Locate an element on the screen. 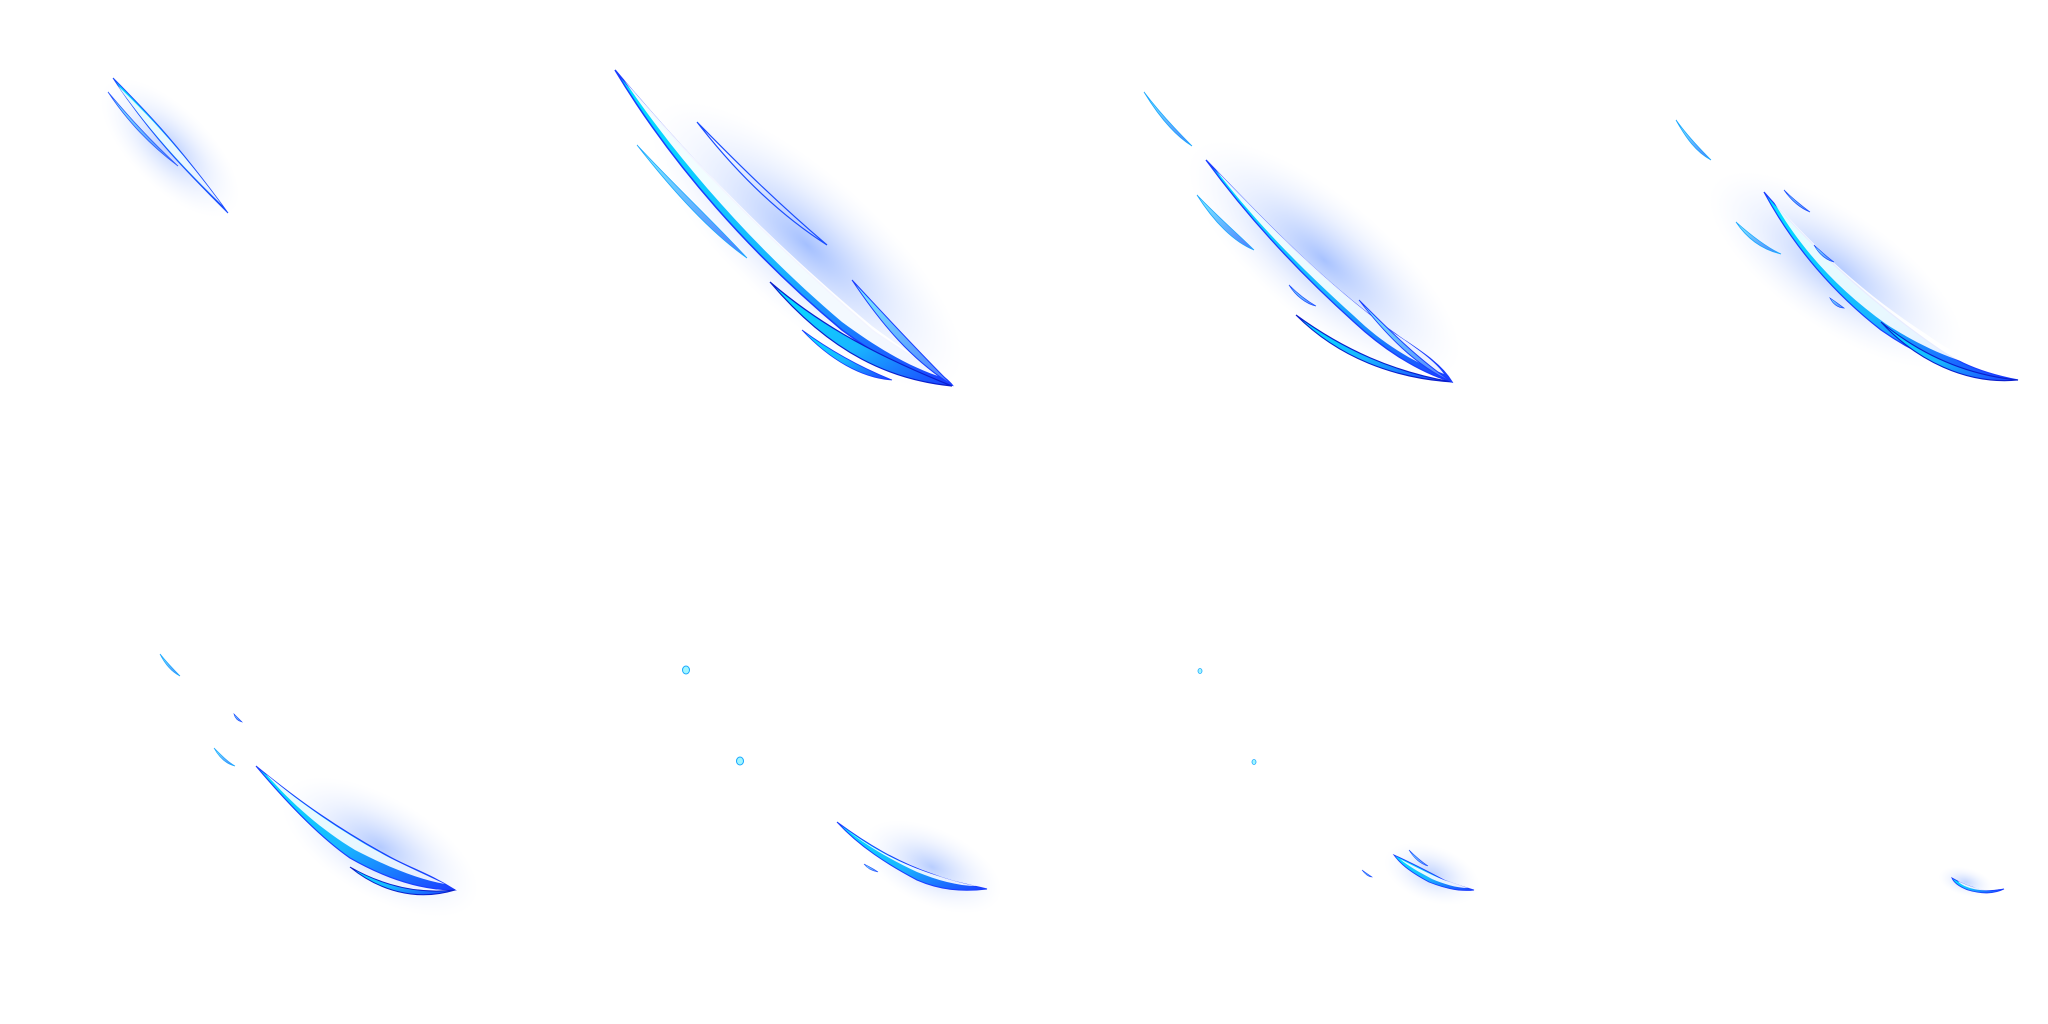 The height and width of the screenshot is (1024, 2048). blade-spark is located at coordinates (238, 718).